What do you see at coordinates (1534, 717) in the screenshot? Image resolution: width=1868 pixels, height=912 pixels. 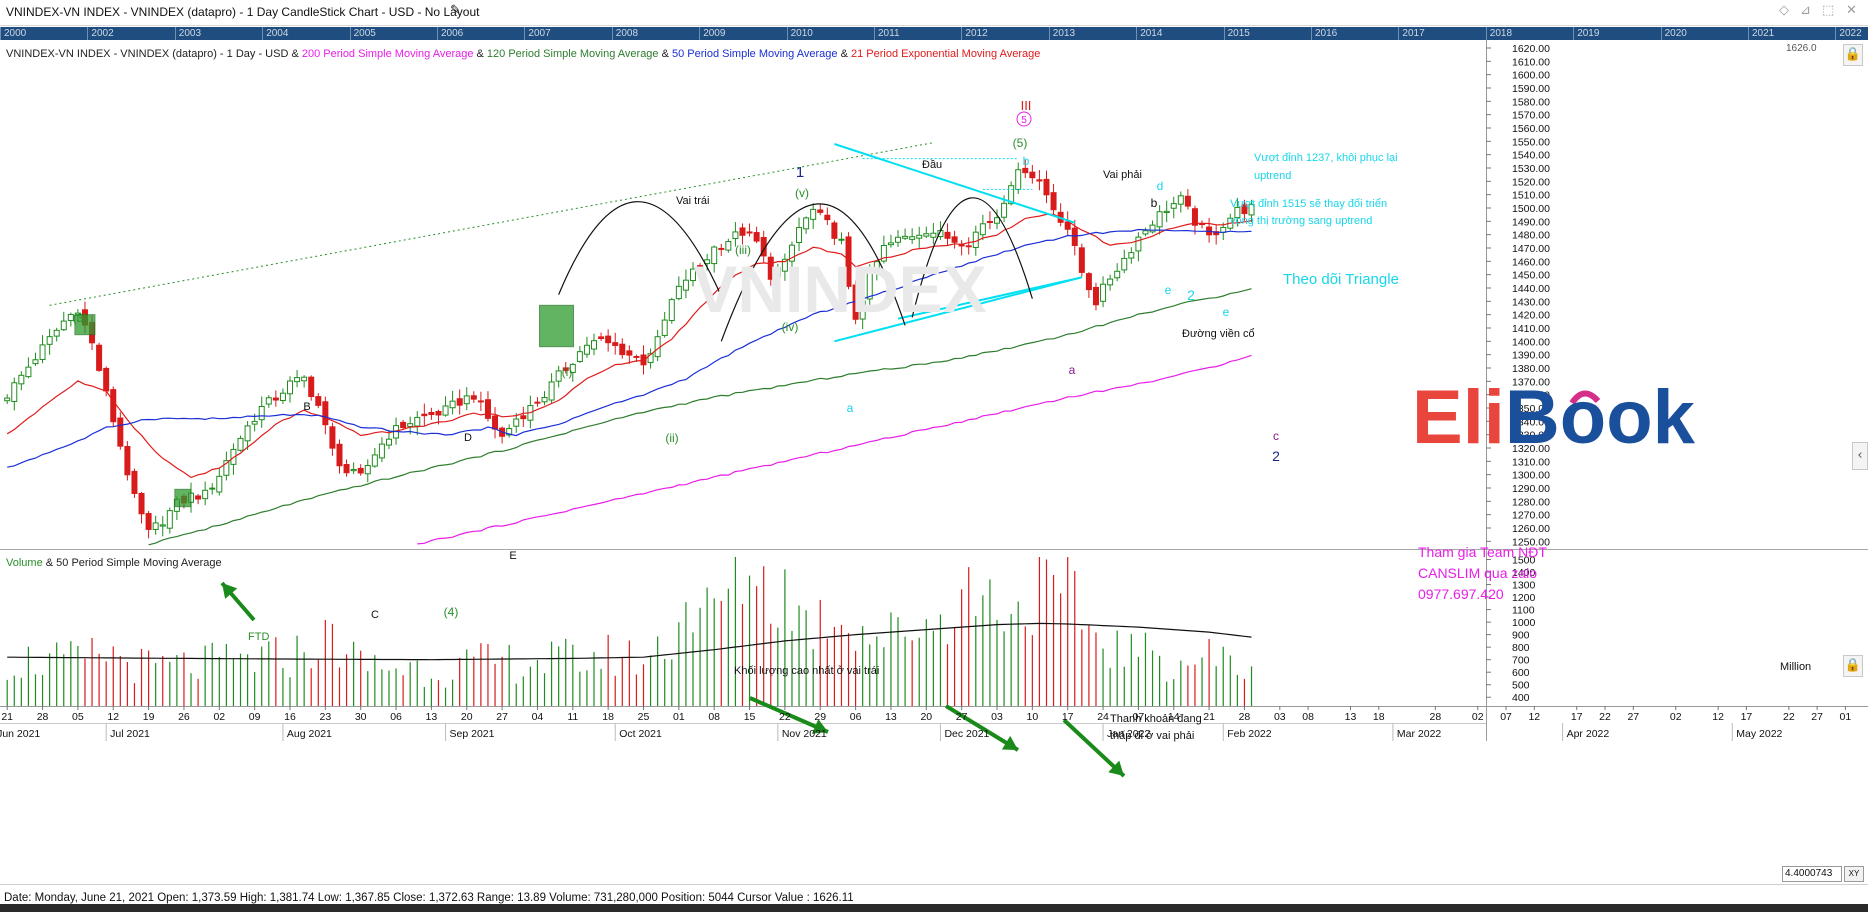 I see `date-tick-label: 12` at bounding box center [1534, 717].